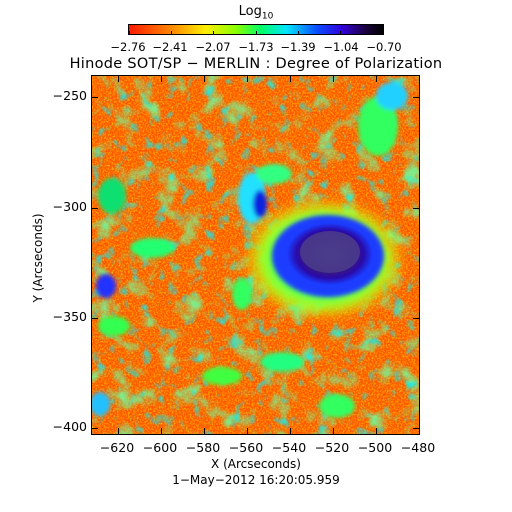 This screenshot has height=512, width=512. Describe the element at coordinates (289, 447) in the screenshot. I see `x-tick-label: −540` at that location.